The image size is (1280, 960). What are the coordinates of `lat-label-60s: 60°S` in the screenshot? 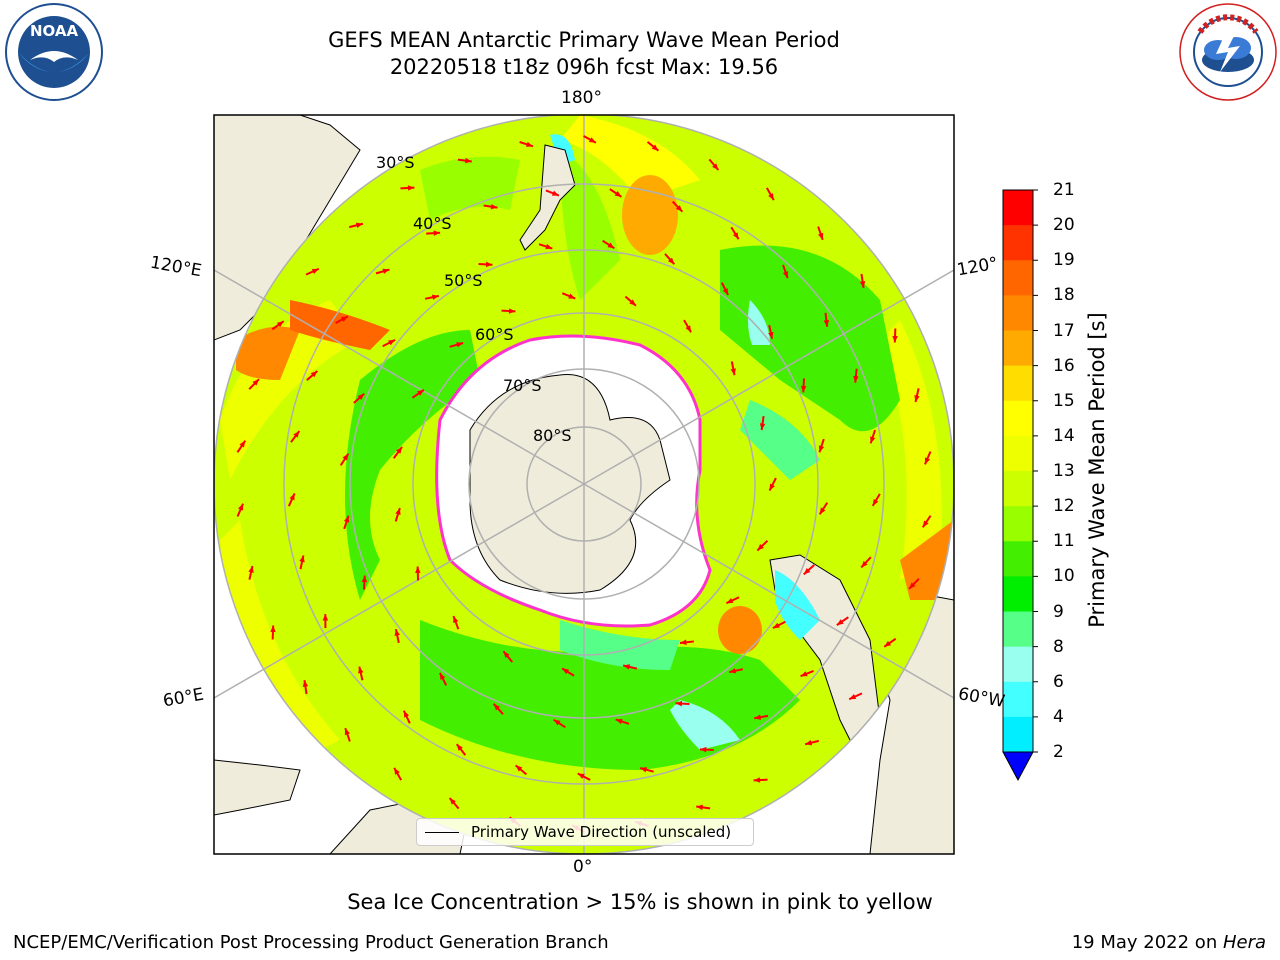 It's located at (494, 334).